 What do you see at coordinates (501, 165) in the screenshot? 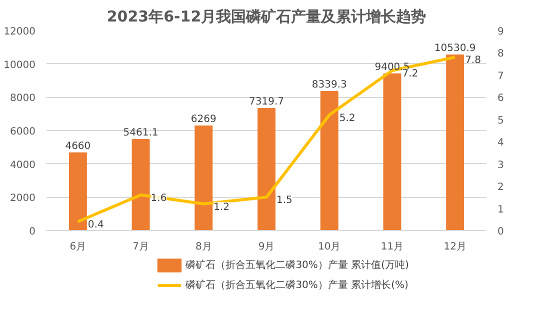
I see `y2-tick-label: 3` at bounding box center [501, 165].